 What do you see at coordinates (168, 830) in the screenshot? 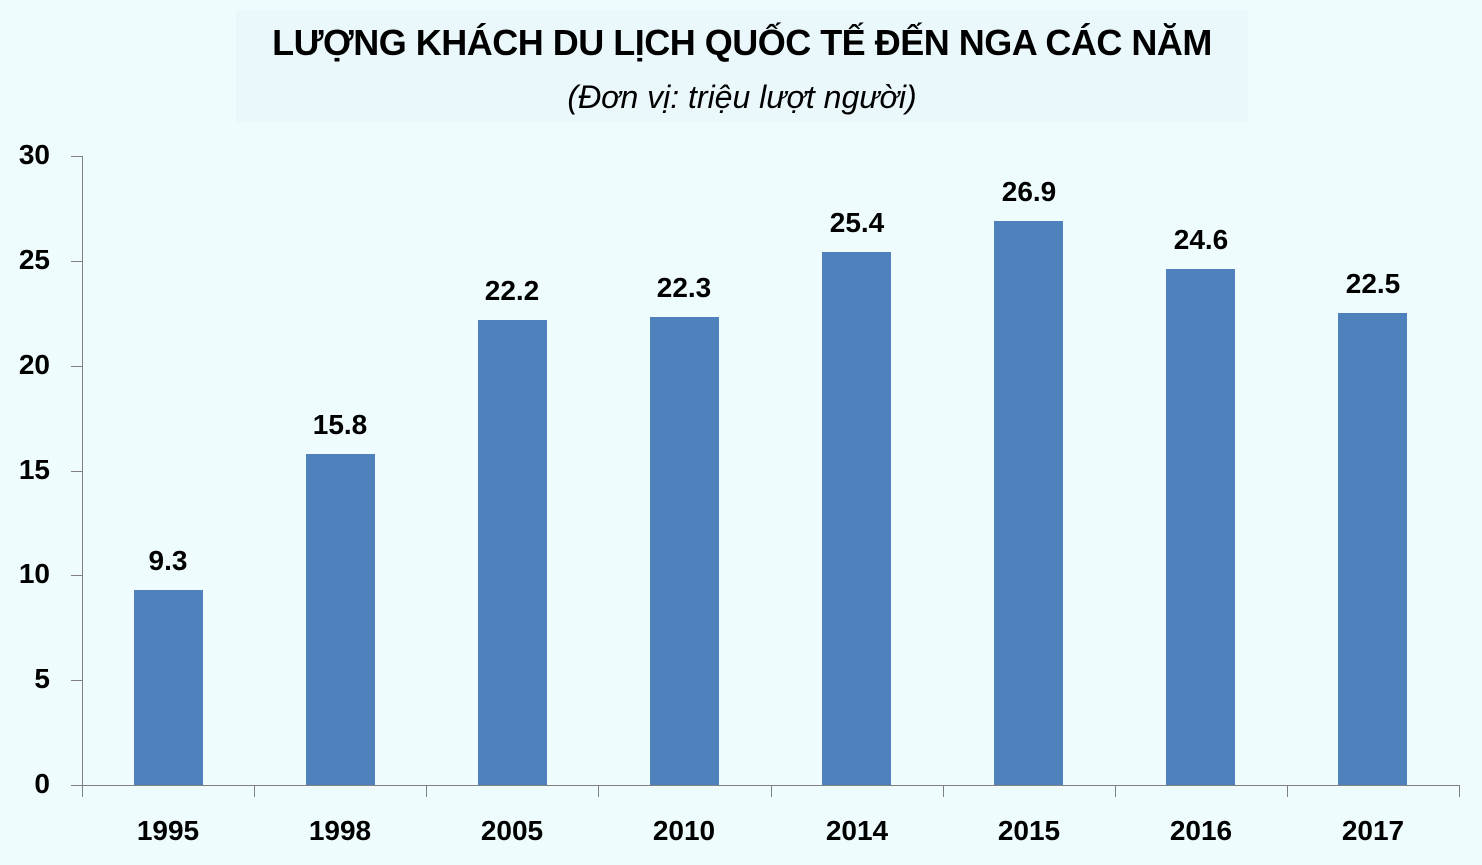
I see `x-tick-label: 1995` at bounding box center [168, 830].